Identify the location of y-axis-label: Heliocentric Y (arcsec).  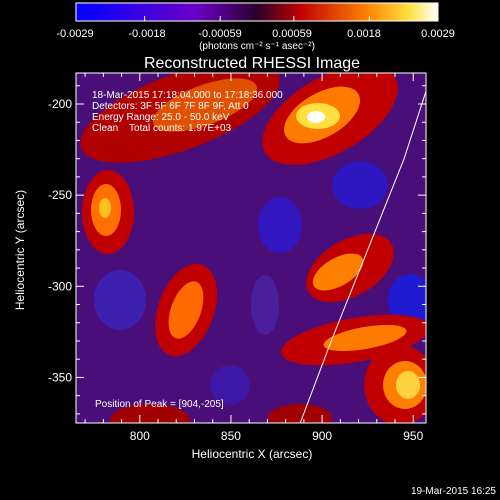
(20, 250).